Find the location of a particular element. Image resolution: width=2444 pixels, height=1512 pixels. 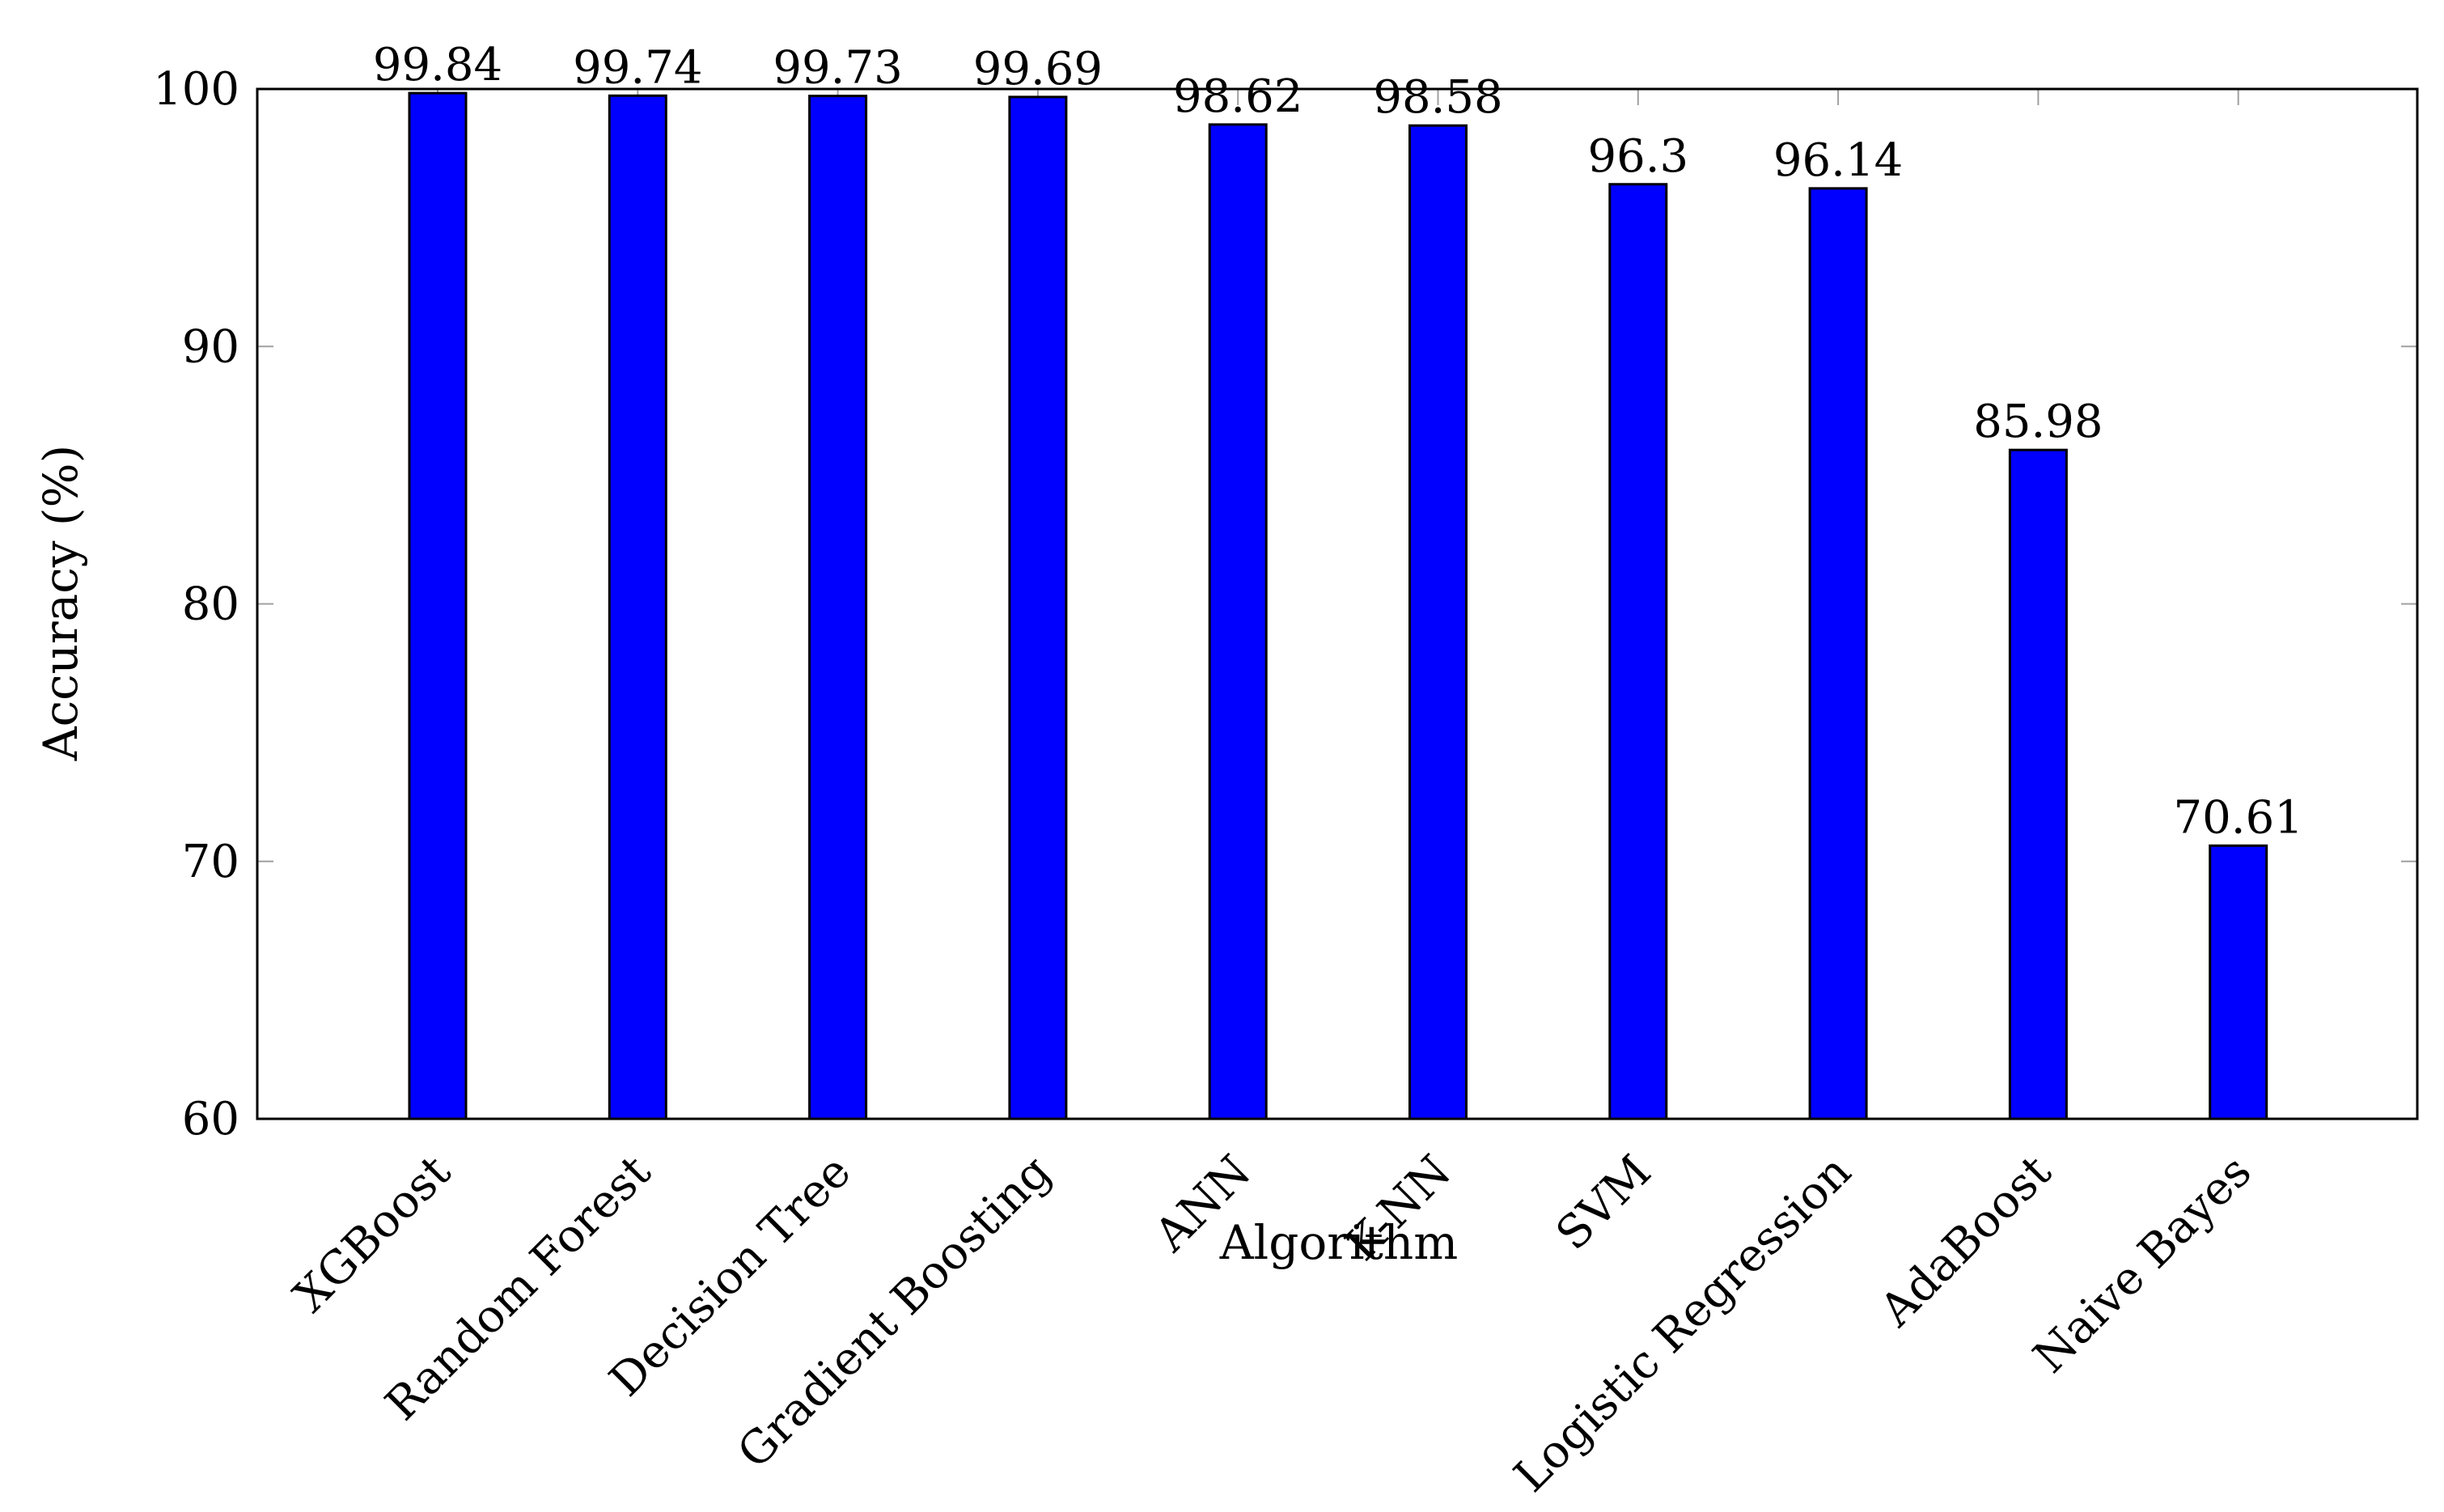

x-axis-label: Algorithm is located at coordinates (1338, 1242).